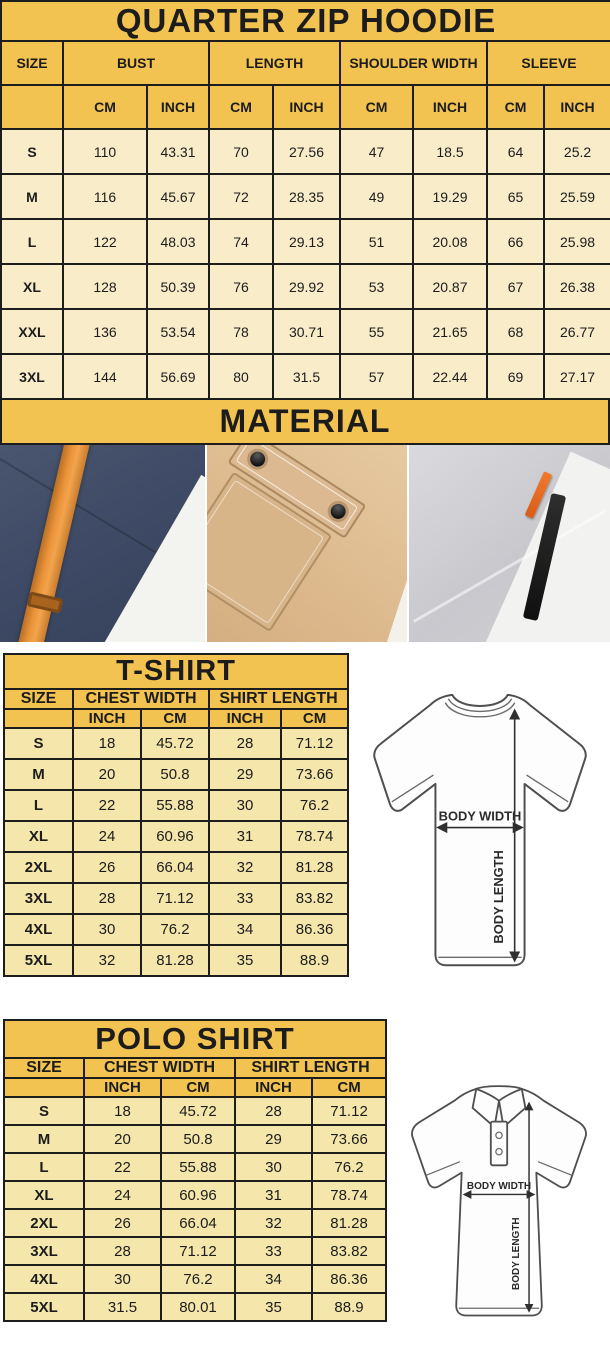 Image resolution: width=610 pixels, height=1350 pixels. I want to click on length-inch: 34, so click(273, 1279).